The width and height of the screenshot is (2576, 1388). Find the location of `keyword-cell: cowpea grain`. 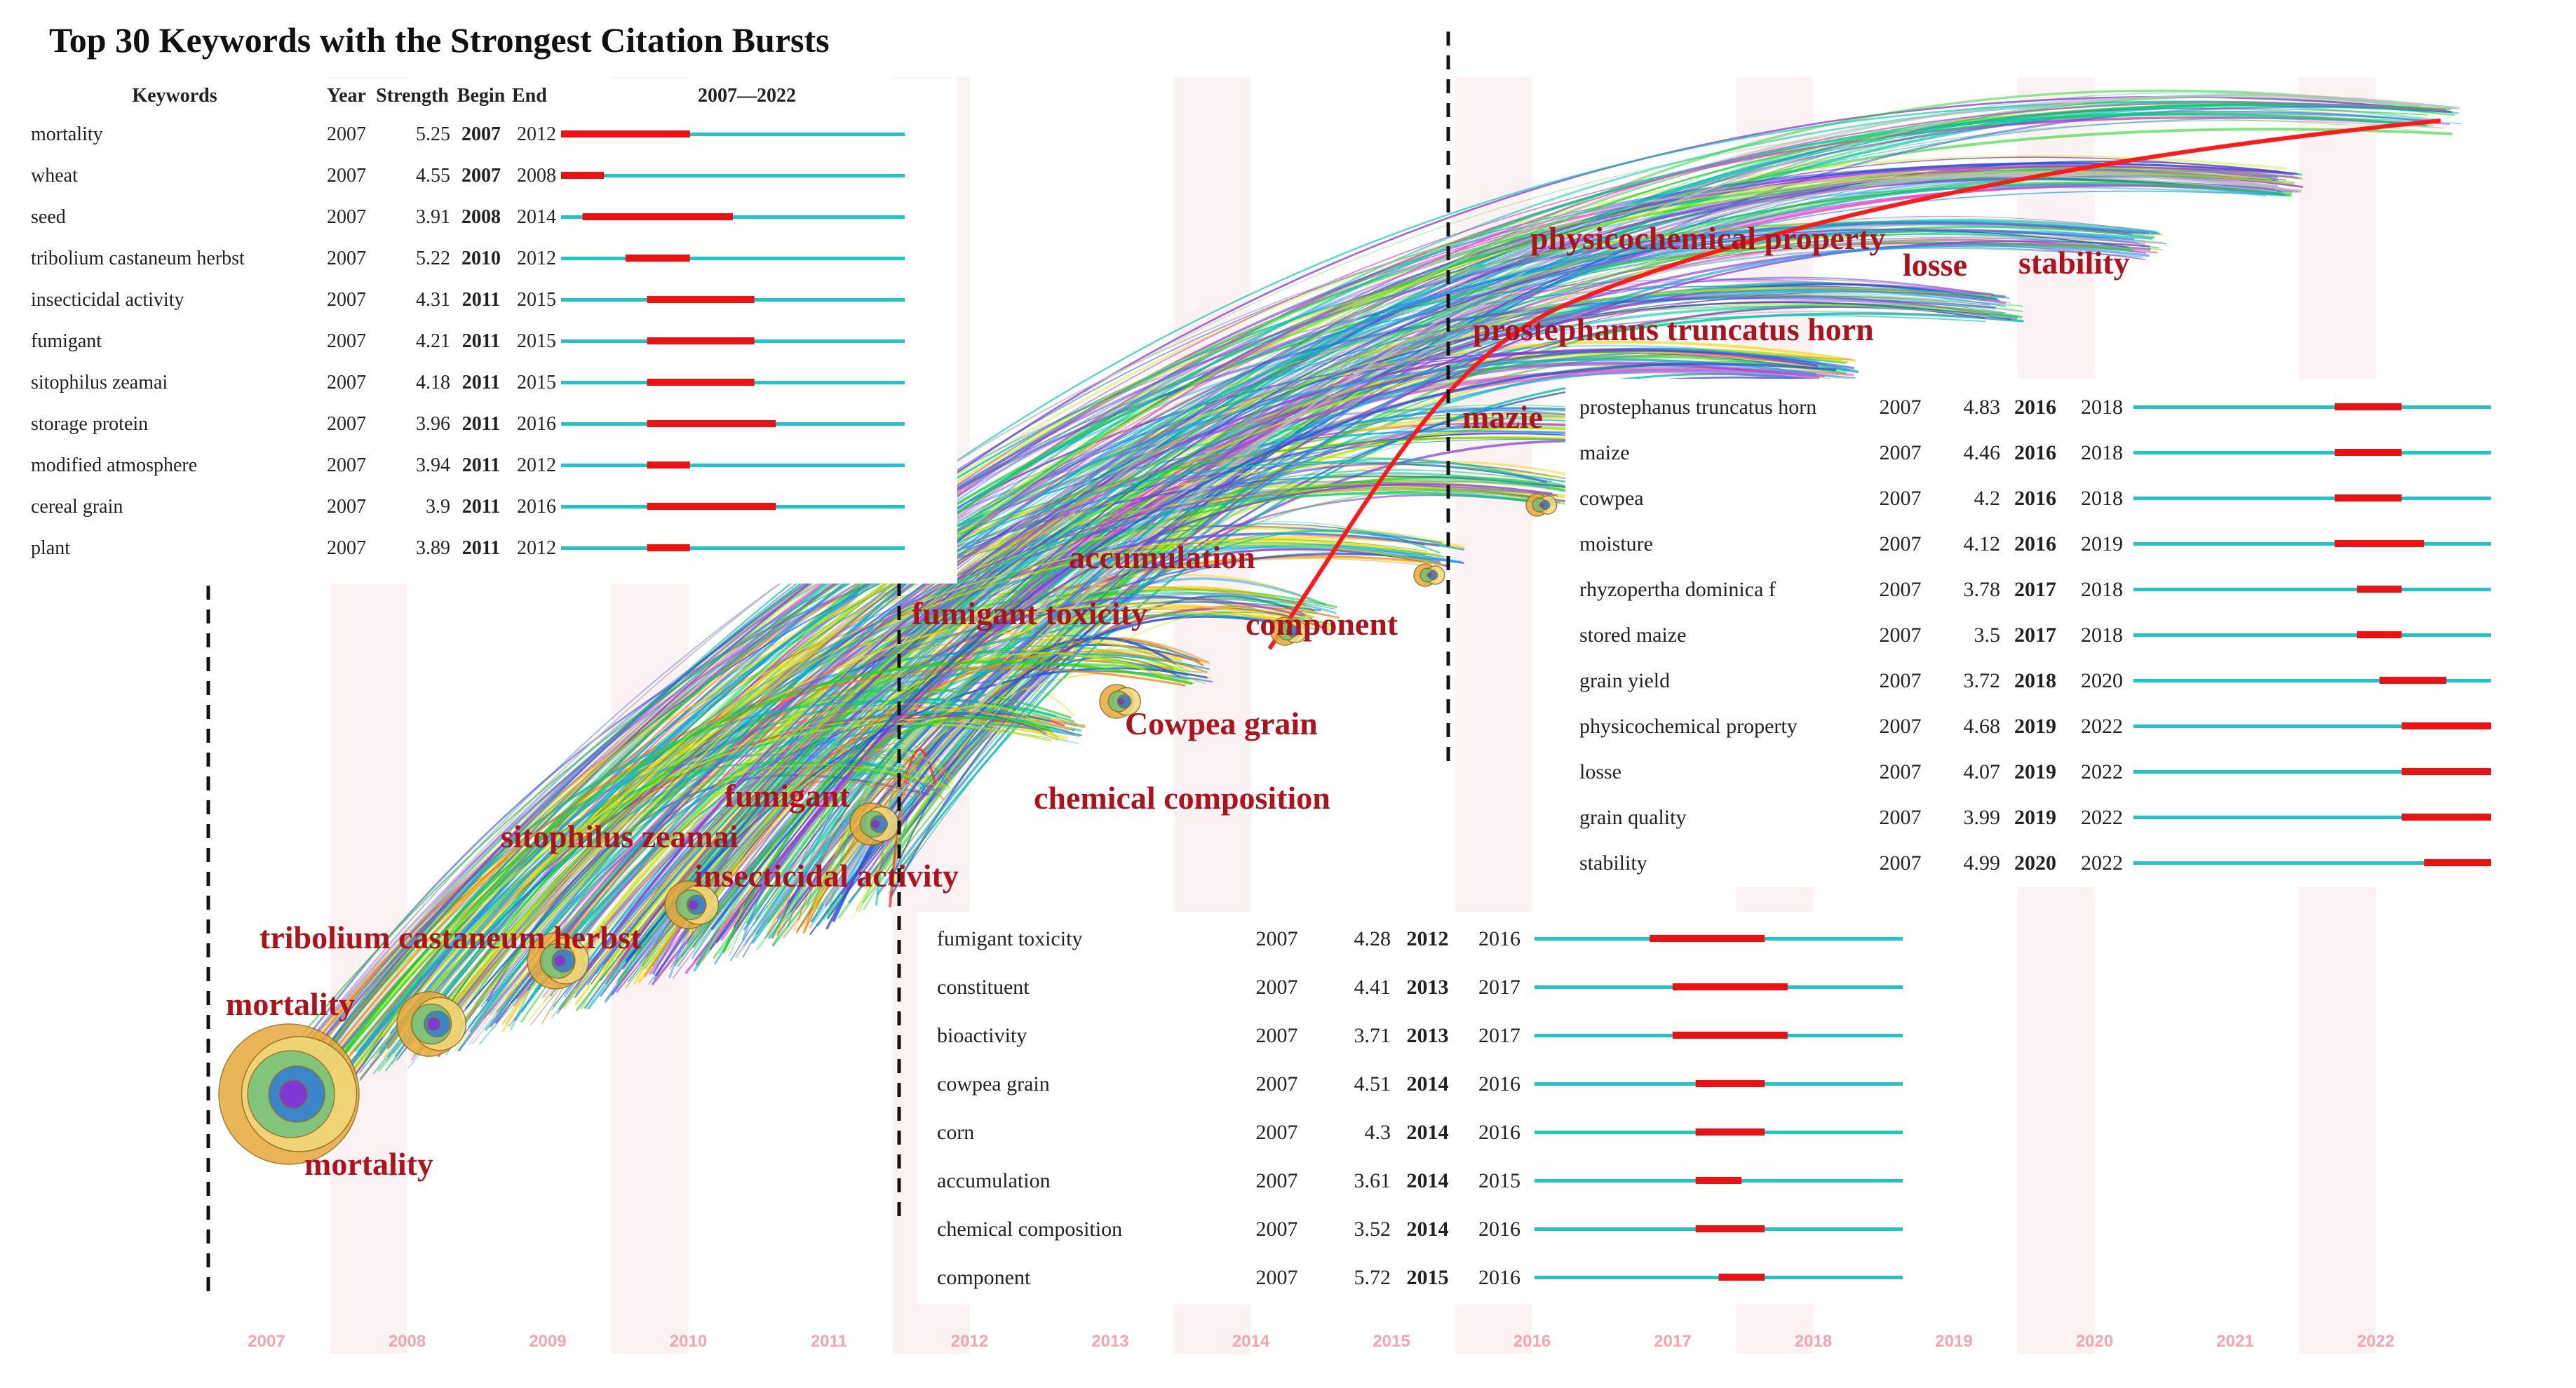

keyword-cell: cowpea grain is located at coordinates (993, 1084).